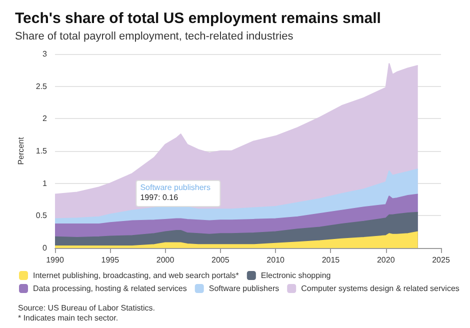 The height and width of the screenshot is (328, 470). What do you see at coordinates (110, 260) in the screenshot?
I see `x-tick-label: 1995` at bounding box center [110, 260].